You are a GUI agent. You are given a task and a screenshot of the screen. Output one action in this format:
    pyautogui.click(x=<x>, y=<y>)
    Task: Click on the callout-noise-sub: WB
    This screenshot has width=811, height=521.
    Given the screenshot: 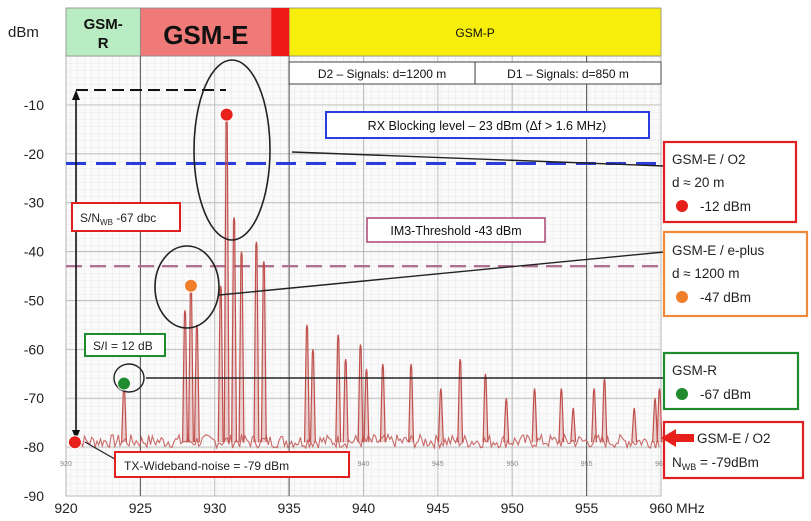 What is the action you would take?
    pyautogui.click(x=689, y=467)
    